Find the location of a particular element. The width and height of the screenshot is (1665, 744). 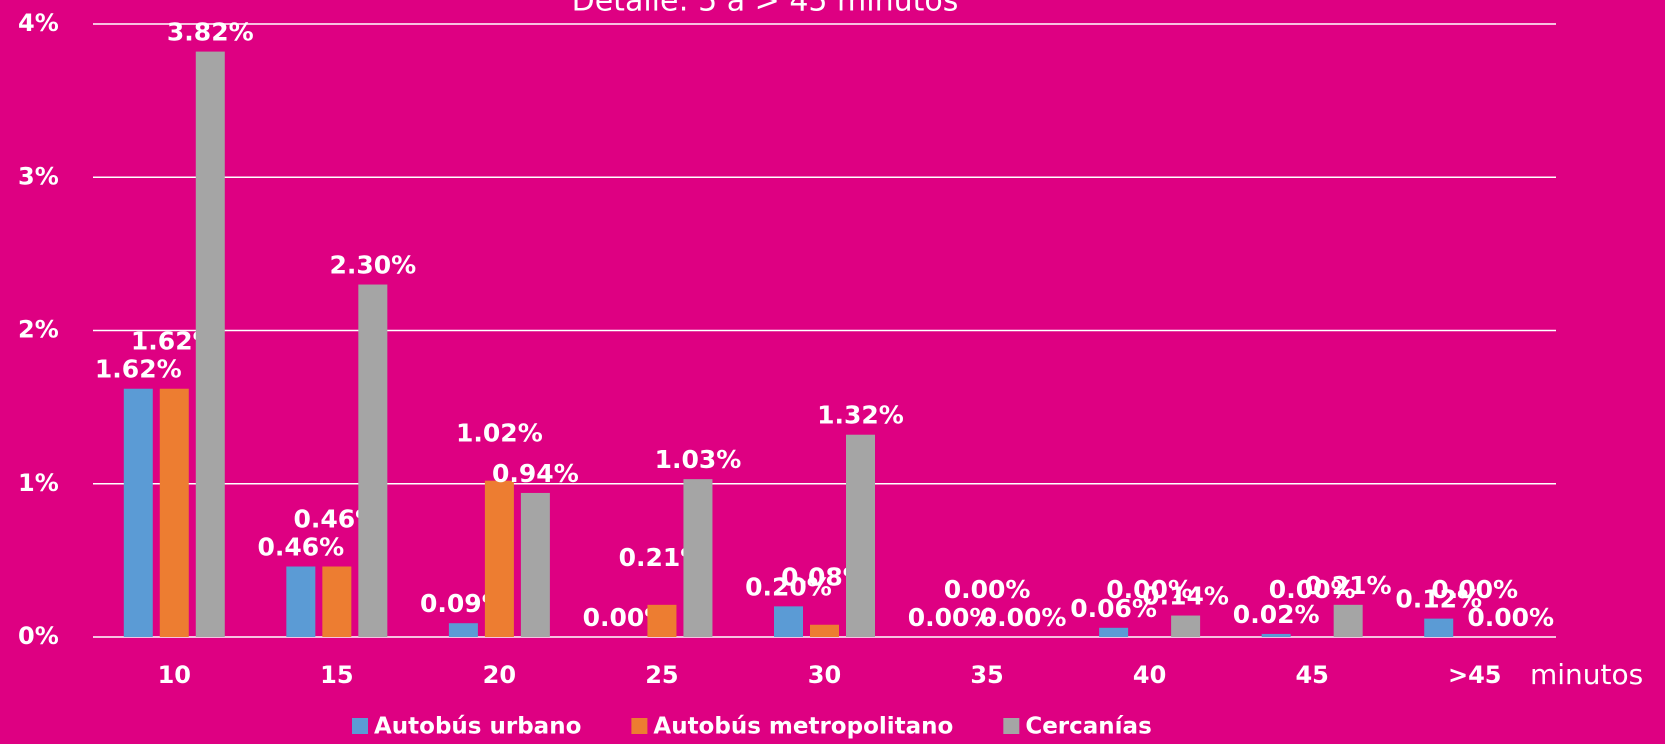

value-label: 0.46% is located at coordinates (300, 547).